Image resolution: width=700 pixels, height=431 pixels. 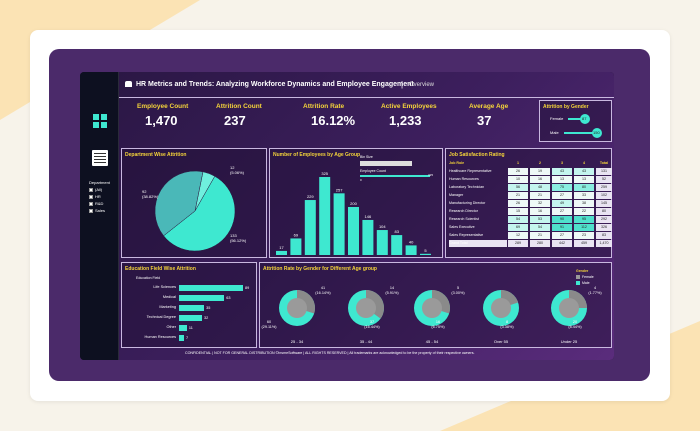 I want to click on donut-data-label: 37, so click(x=372, y=322).